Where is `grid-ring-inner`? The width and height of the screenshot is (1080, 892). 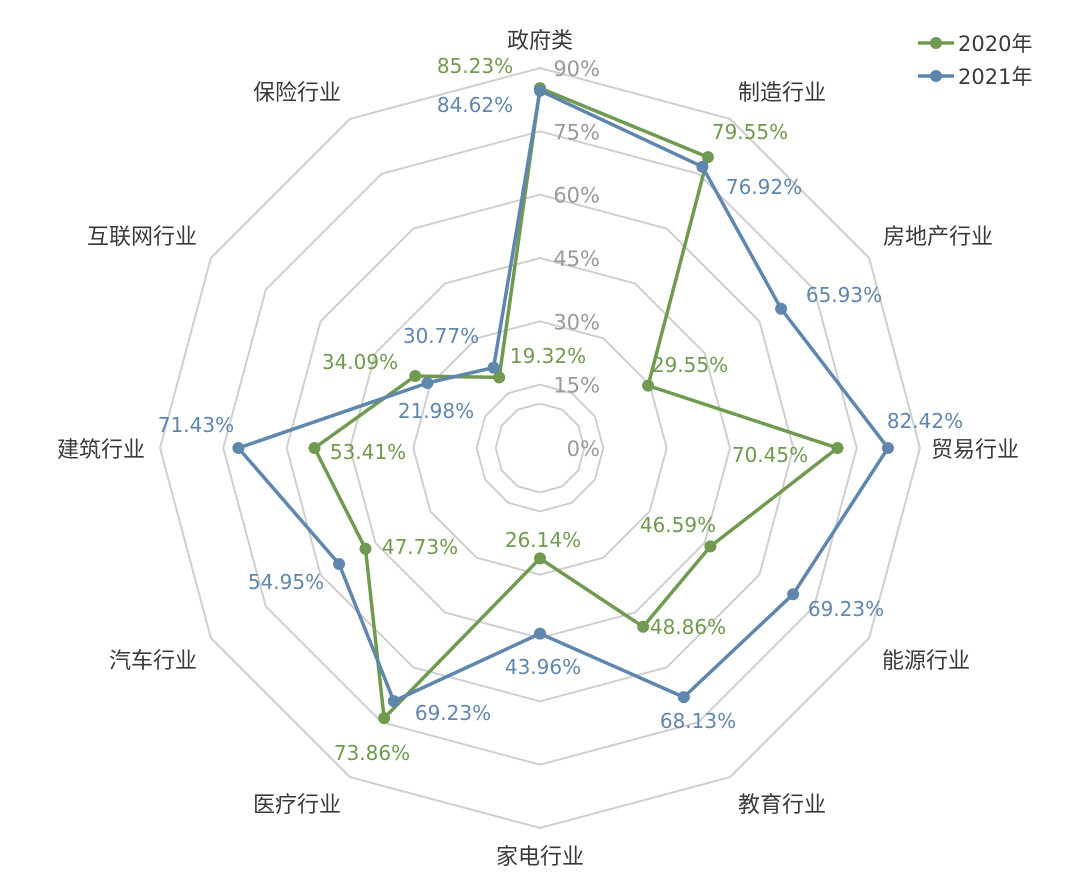
grid-ring-inner is located at coordinates (540, 448).